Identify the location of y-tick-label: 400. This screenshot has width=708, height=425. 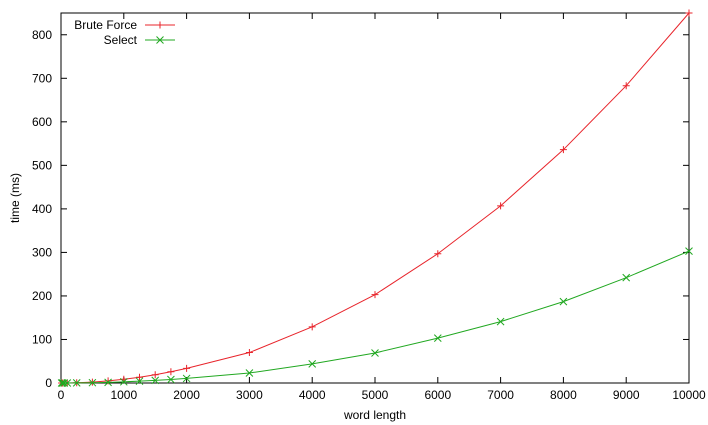
(42, 209).